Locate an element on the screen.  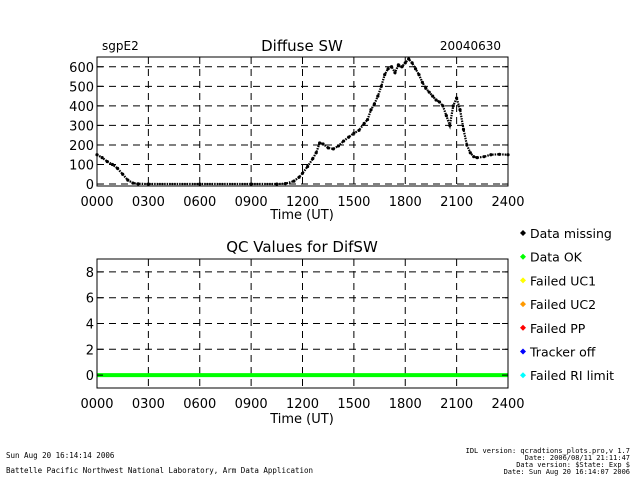
legend-item: Failed UC1 is located at coordinates (558, 280).